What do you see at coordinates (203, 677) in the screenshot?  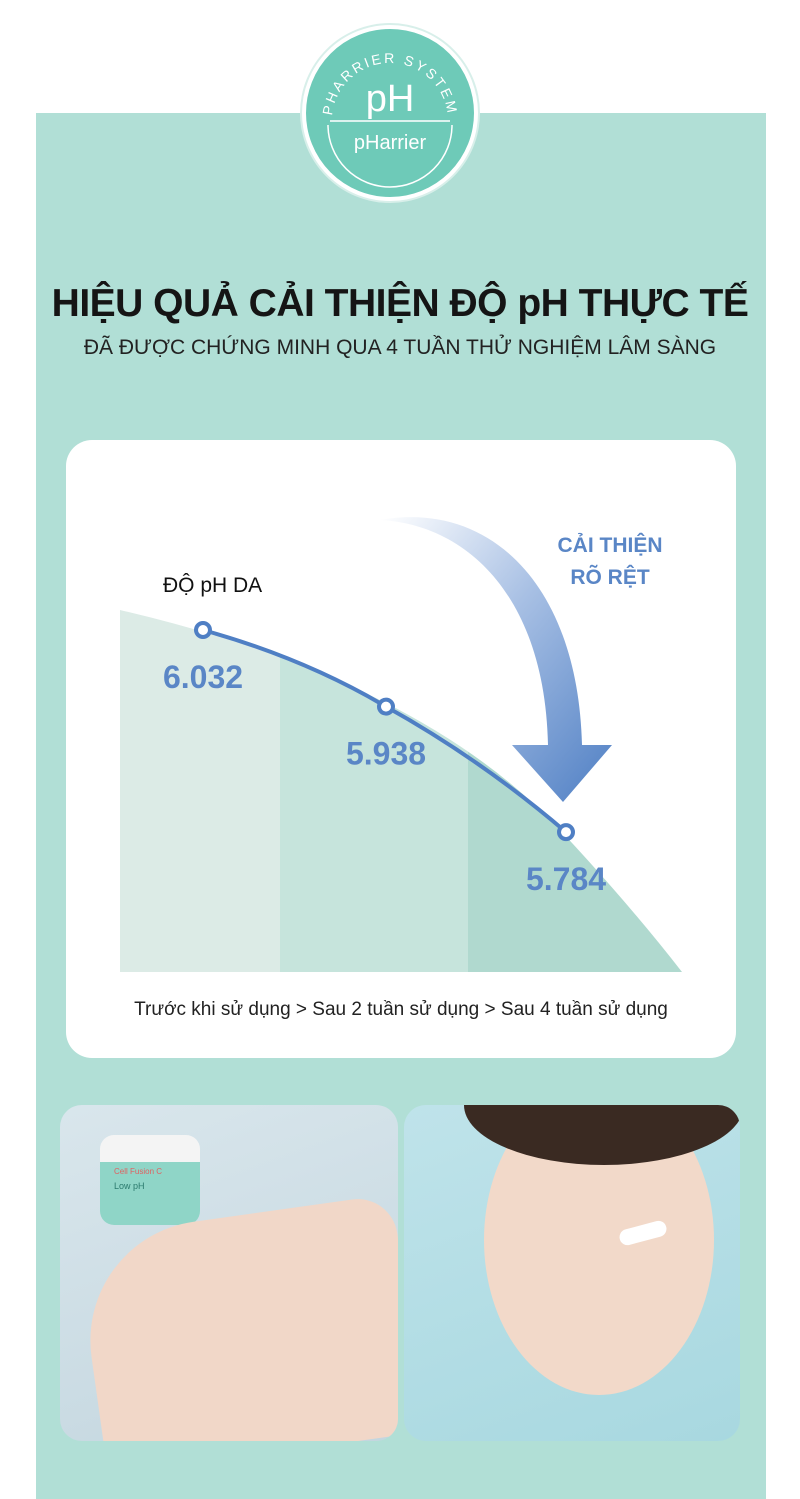 I see `data-label: 6.032` at bounding box center [203, 677].